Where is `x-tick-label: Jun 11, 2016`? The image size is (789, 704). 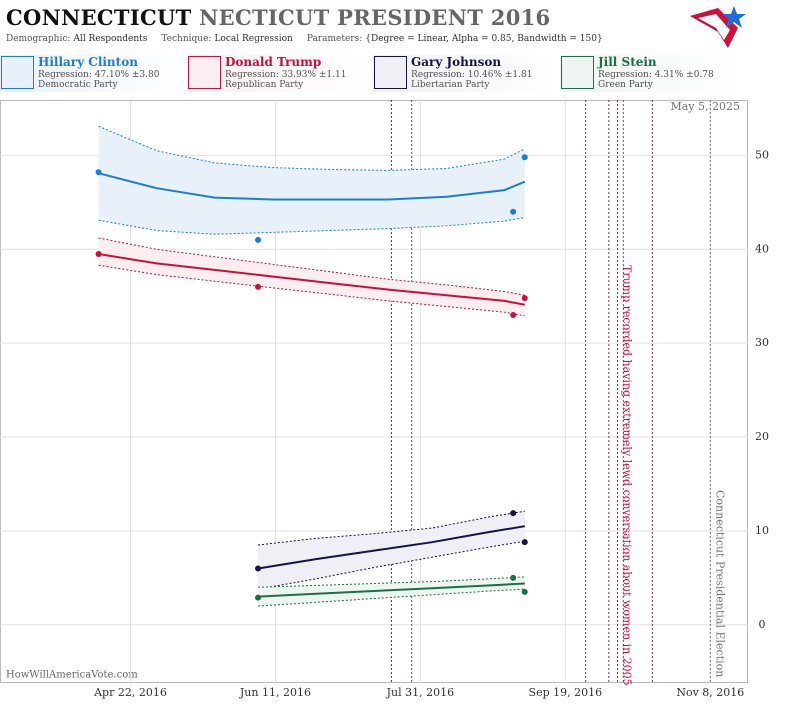
x-tick-label: Jun 11, 2016 is located at coordinates (275, 692).